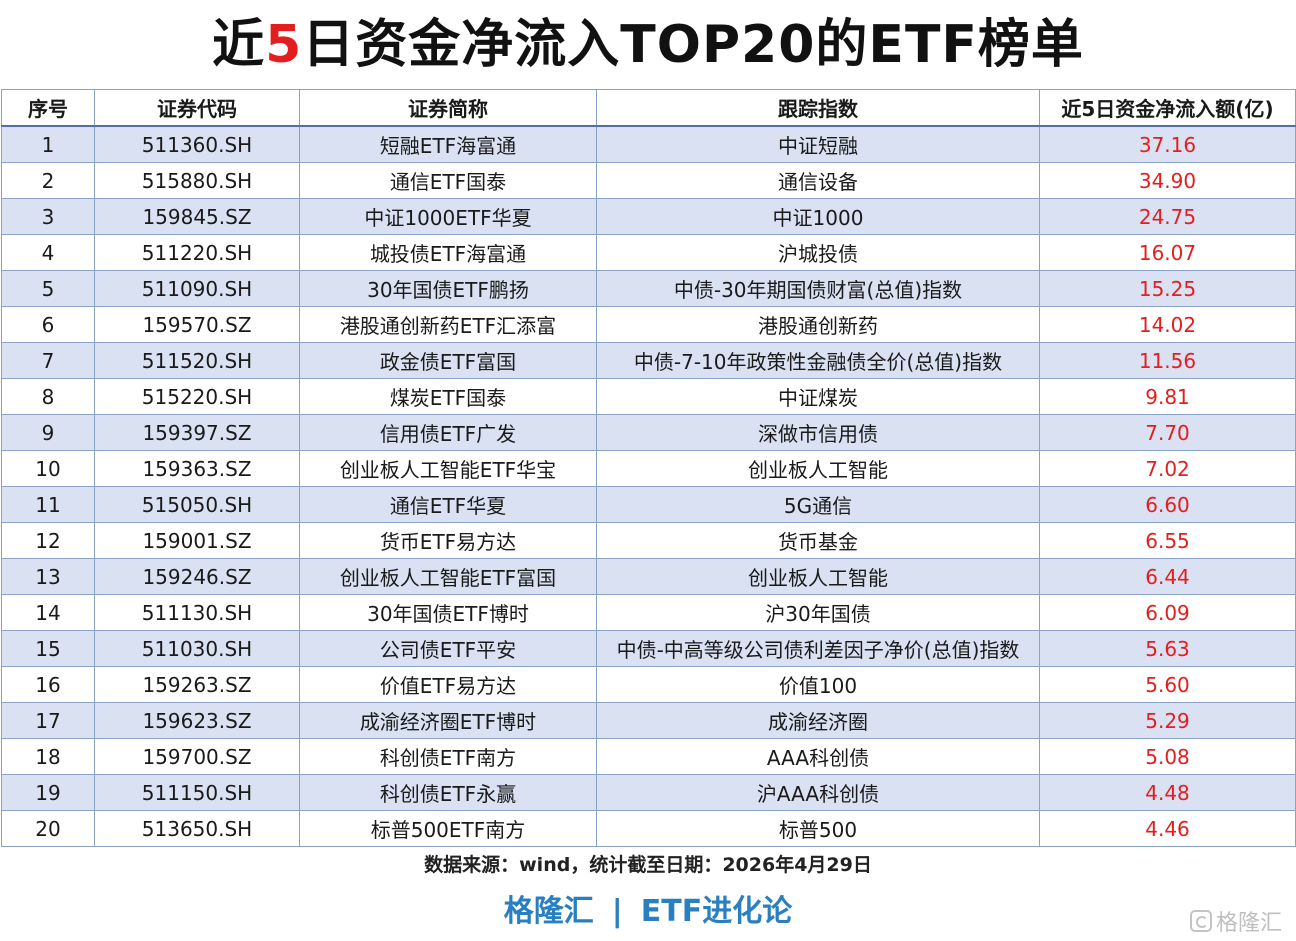 The height and width of the screenshot is (941, 1296). I want to click on cell-net-inflow: 15.25, so click(1167, 288).